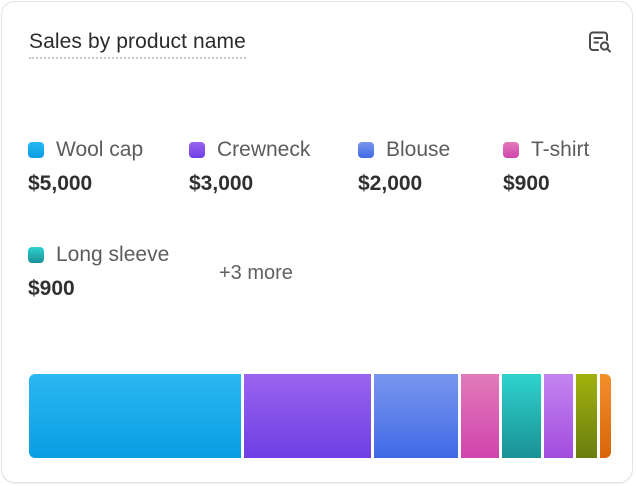 The image size is (636, 486). I want to click on explore-data-button, so click(600, 42).